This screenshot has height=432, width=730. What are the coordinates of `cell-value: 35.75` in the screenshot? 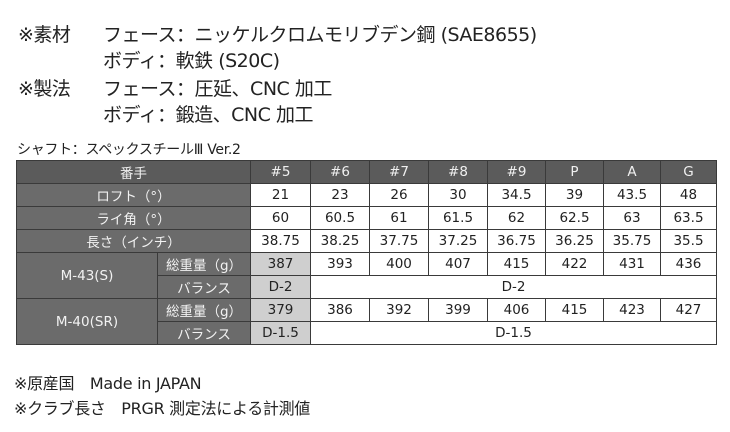 It's located at (632, 241).